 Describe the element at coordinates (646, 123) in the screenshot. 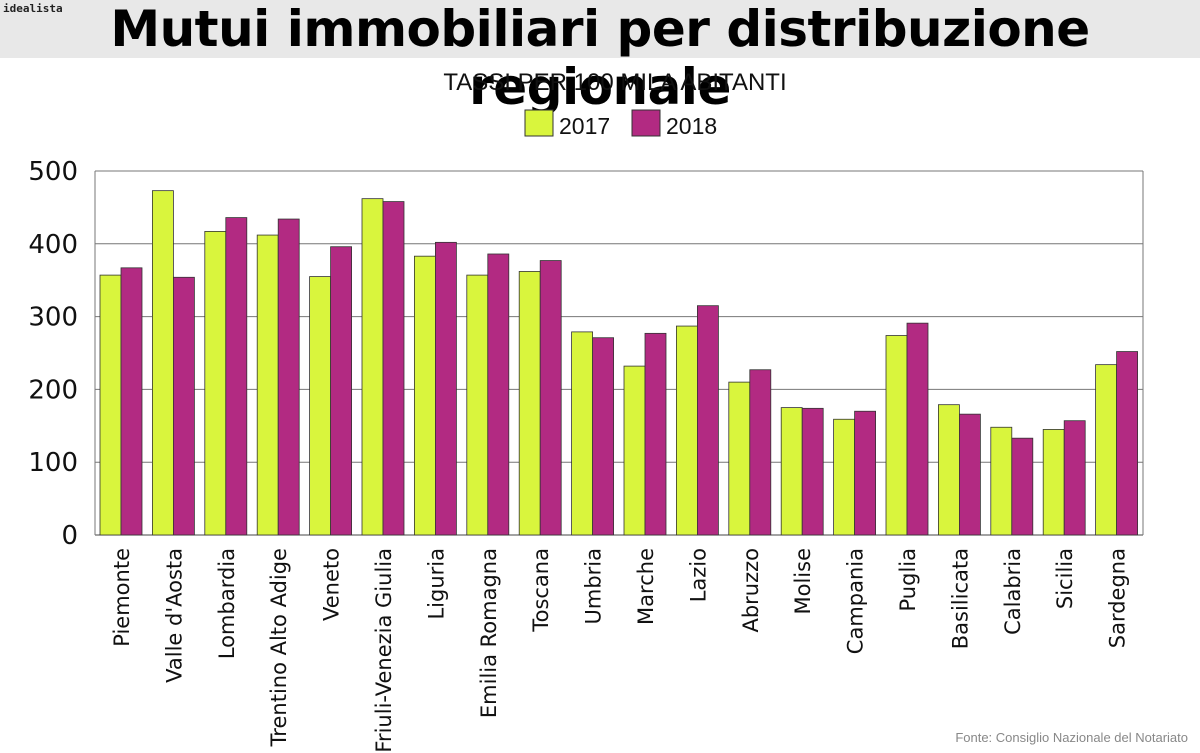

I see `legend-swatch-2018` at that location.